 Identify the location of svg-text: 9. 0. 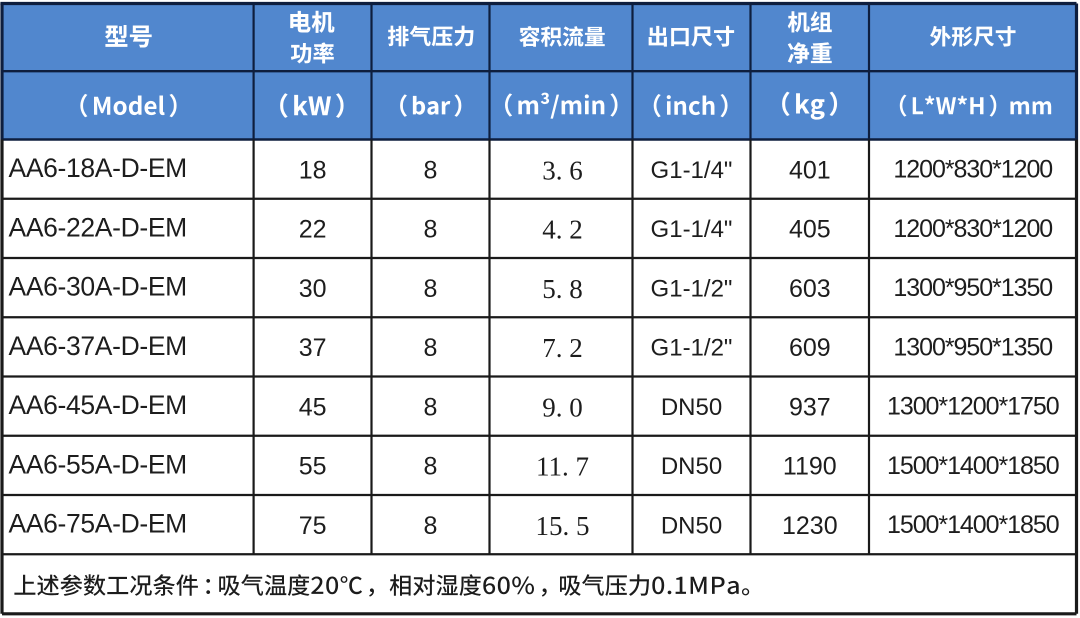
(562, 407).